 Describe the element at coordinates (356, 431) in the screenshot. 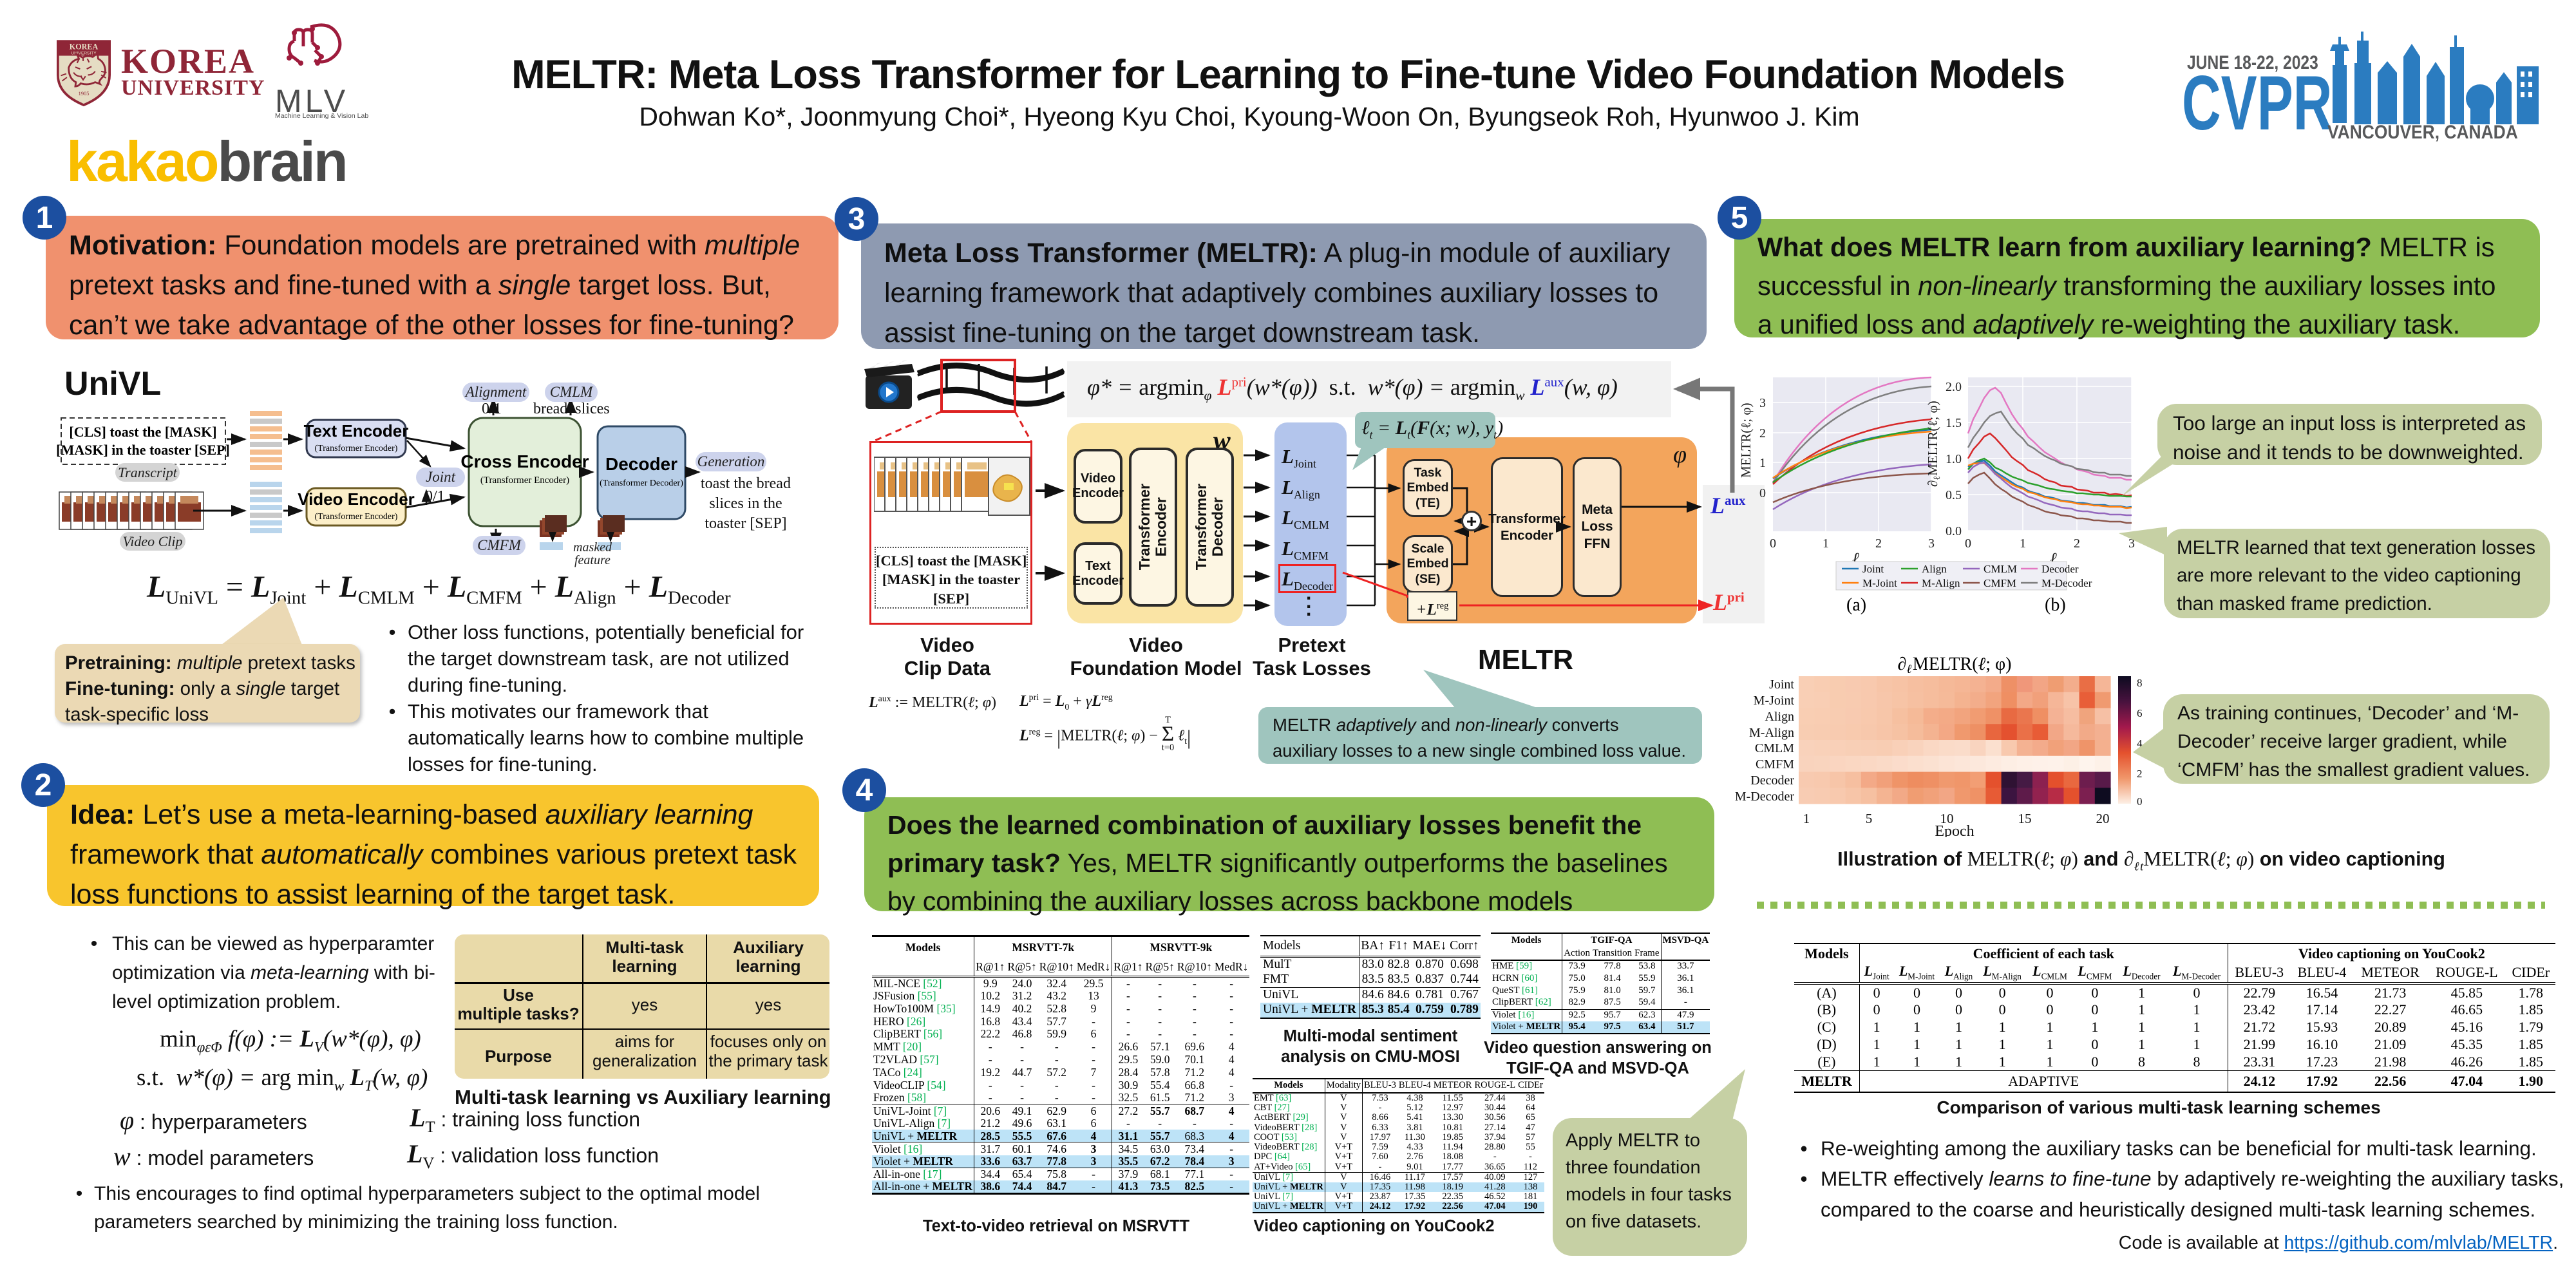

I see `svg-text: Text Encoder` at that location.